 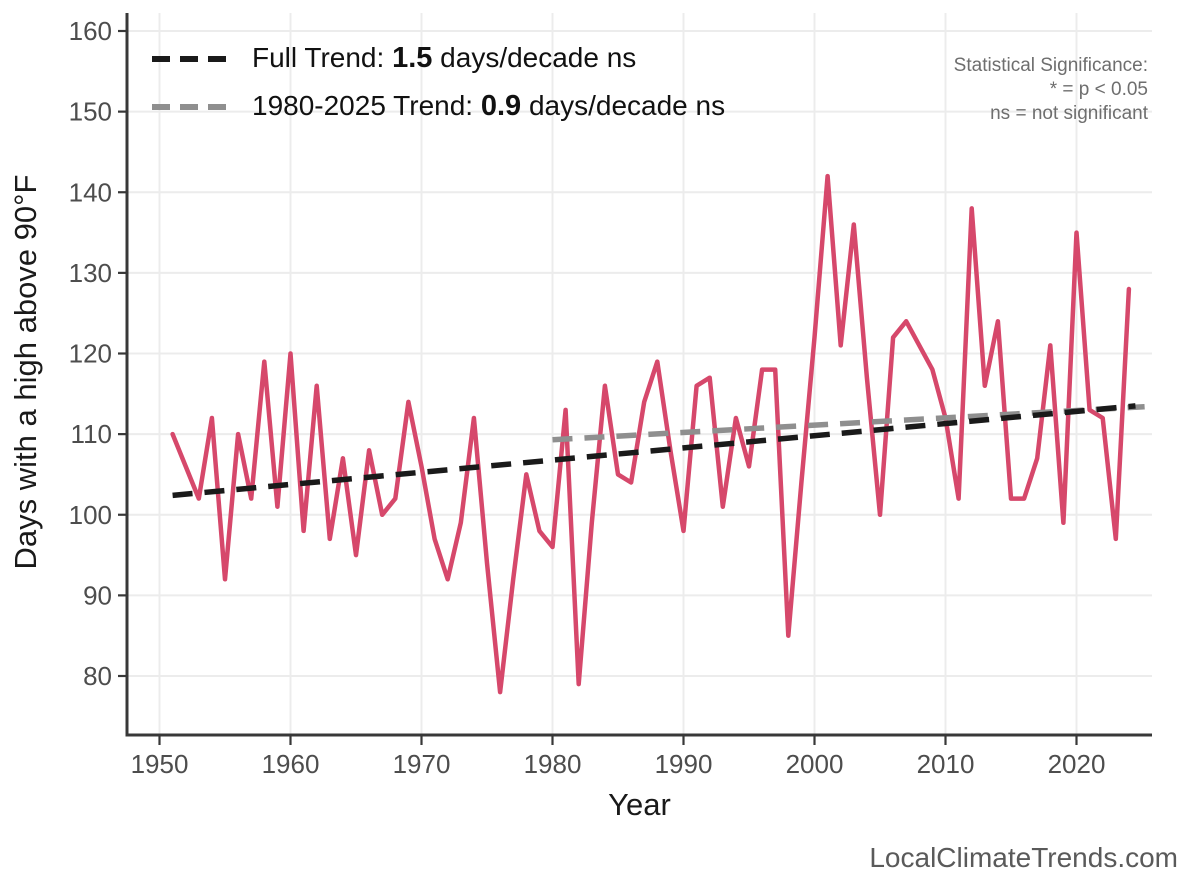 I want to click on y-tick-label: 160, so click(x=90, y=31).